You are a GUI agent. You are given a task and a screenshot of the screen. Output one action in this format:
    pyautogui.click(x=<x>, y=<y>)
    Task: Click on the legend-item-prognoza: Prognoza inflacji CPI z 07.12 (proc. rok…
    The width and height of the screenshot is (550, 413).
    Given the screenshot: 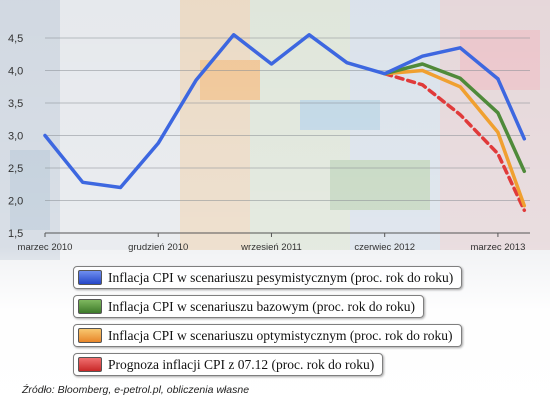 What is the action you would take?
    pyautogui.click(x=228, y=364)
    